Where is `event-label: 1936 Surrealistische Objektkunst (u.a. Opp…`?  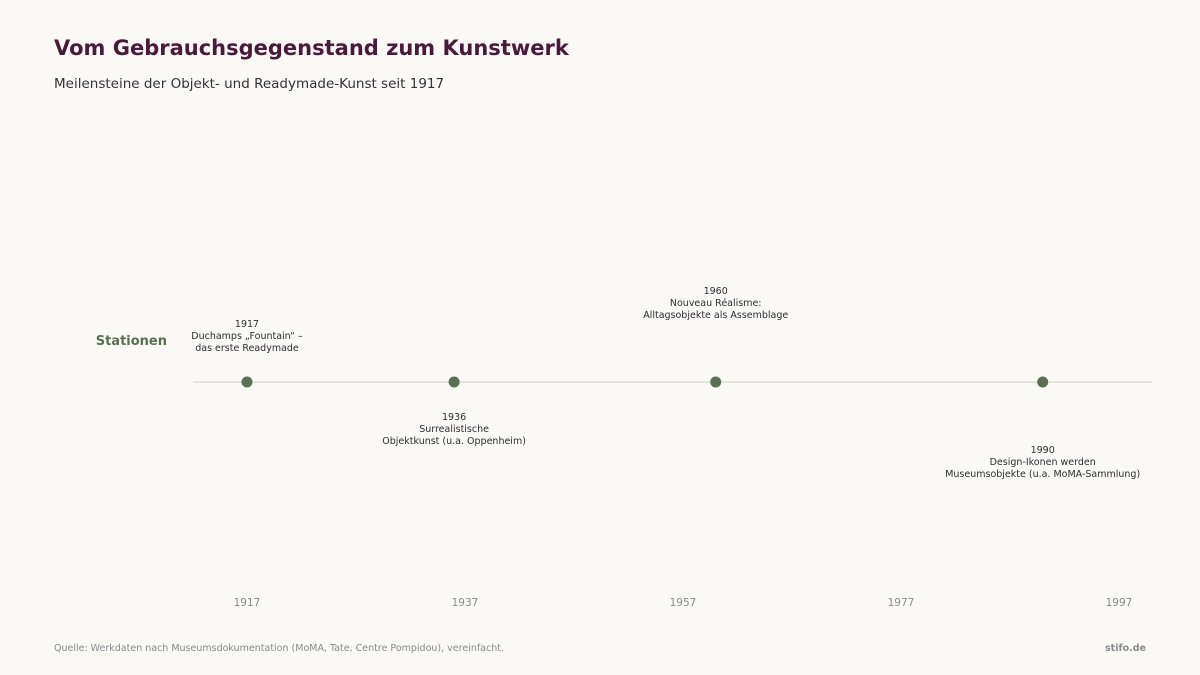
event-label: 1936 Surrealistische Objektkunst (u.a. Opp… is located at coordinates (454, 429).